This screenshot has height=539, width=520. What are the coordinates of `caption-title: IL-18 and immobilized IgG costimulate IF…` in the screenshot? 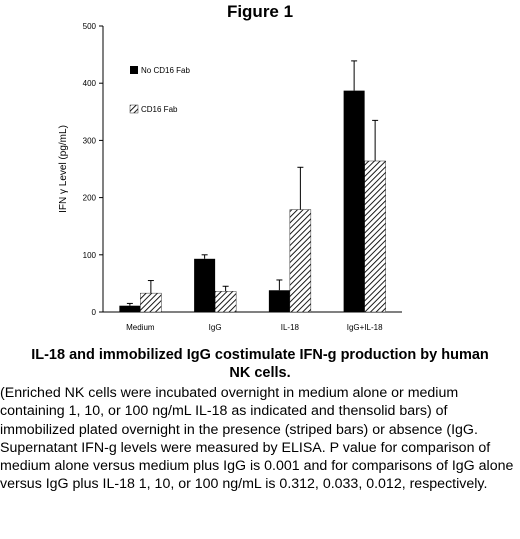 It's located at (260, 364).